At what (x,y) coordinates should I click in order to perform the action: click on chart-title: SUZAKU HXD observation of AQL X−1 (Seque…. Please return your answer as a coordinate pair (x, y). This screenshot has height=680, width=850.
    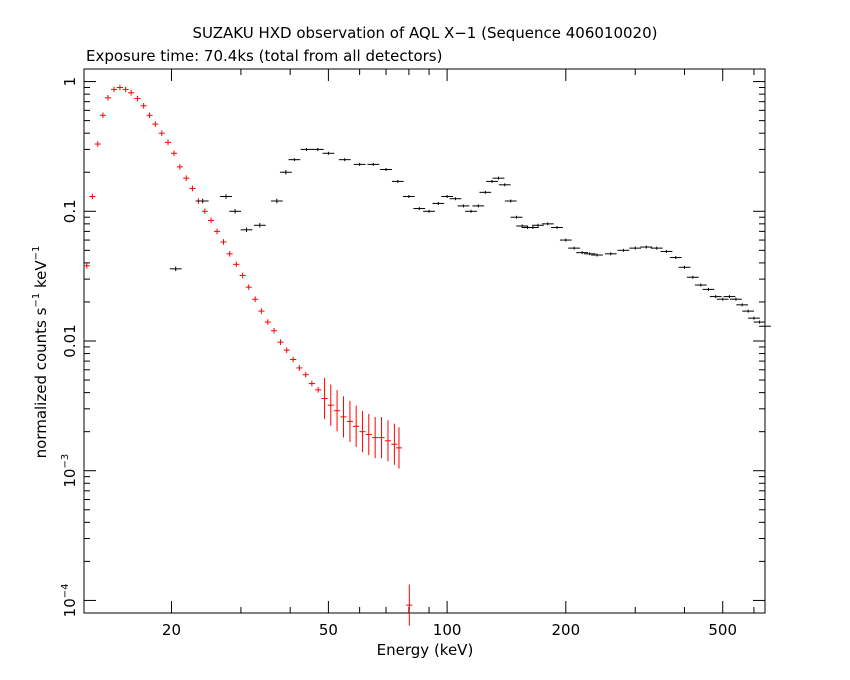
    Looking at the image, I should click on (425, 33).